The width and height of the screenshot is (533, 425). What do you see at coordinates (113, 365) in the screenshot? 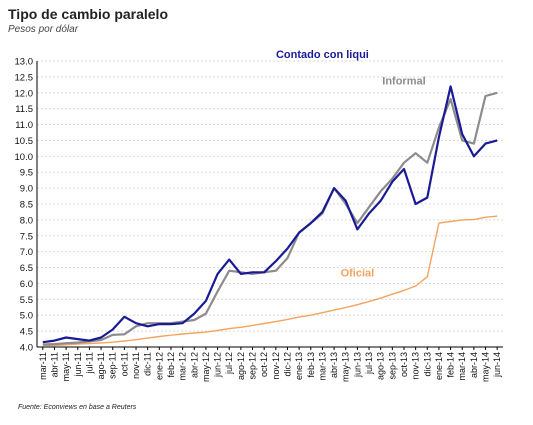
I see `x-tick-label: sep-11` at bounding box center [113, 365].